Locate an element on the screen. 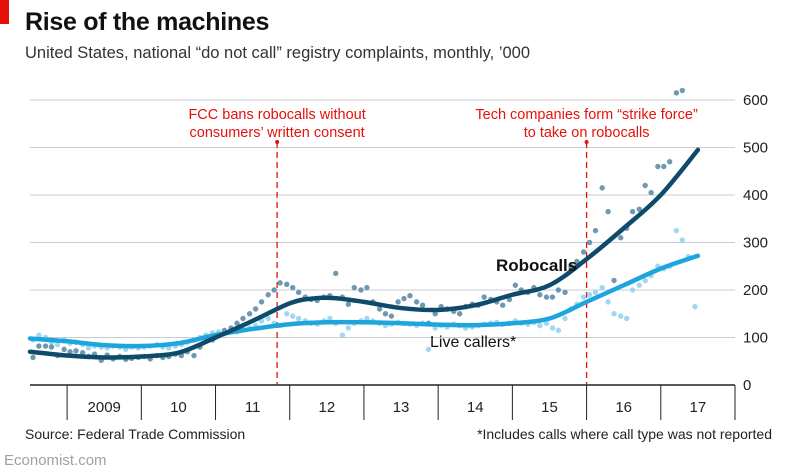 This screenshot has height=473, width=800. x-tick-label: 2009 is located at coordinates (104, 407).